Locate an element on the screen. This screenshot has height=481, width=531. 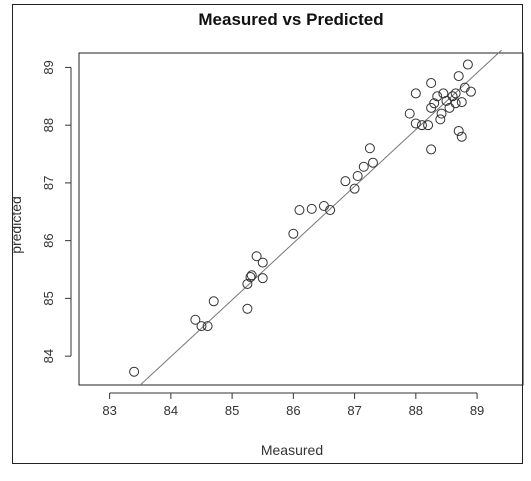
y-axis-title: predicted is located at coordinates (18, 225).